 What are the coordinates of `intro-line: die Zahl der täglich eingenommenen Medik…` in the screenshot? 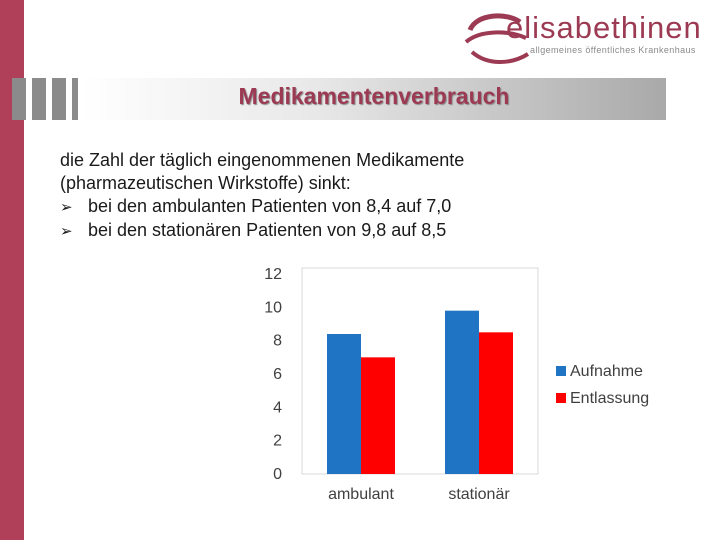 It's located at (262, 160).